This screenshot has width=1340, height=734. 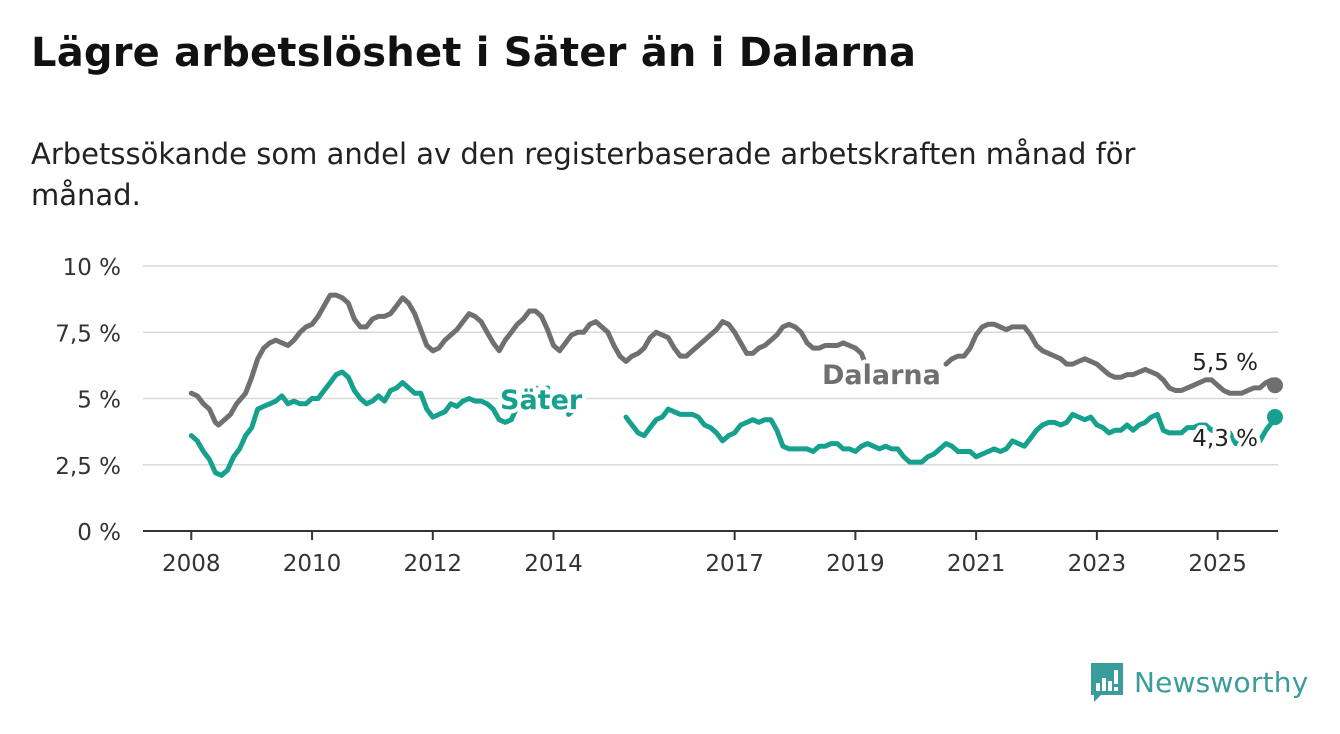 What do you see at coordinates (312, 564) in the screenshot?
I see `x-tick-label: 2010` at bounding box center [312, 564].